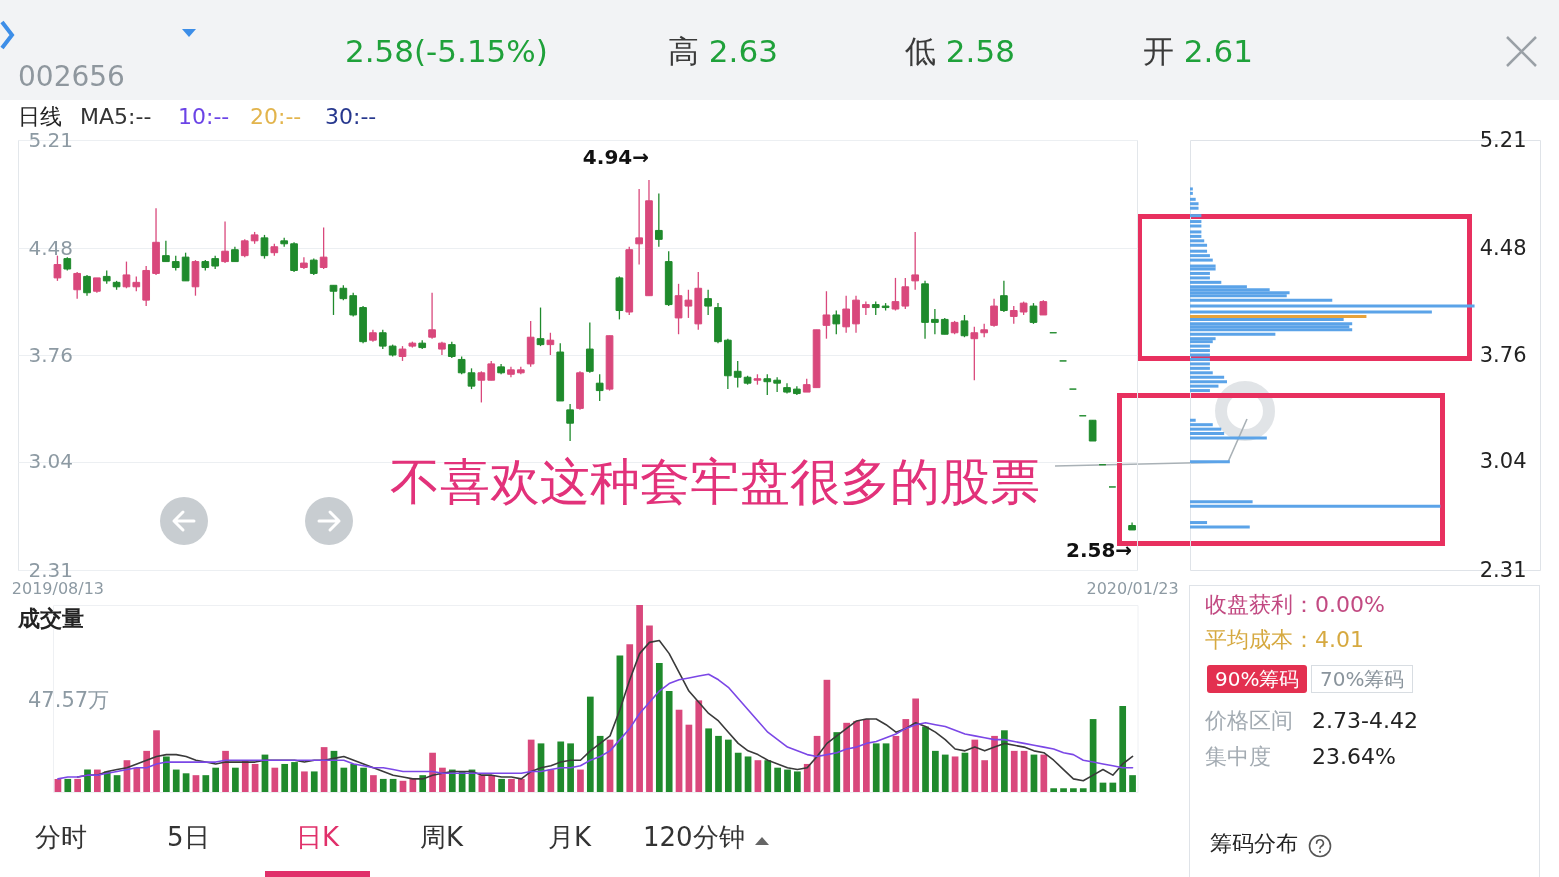 The width and height of the screenshot is (1559, 877). I want to click on text: 开 2.61, so click(1198, 51).